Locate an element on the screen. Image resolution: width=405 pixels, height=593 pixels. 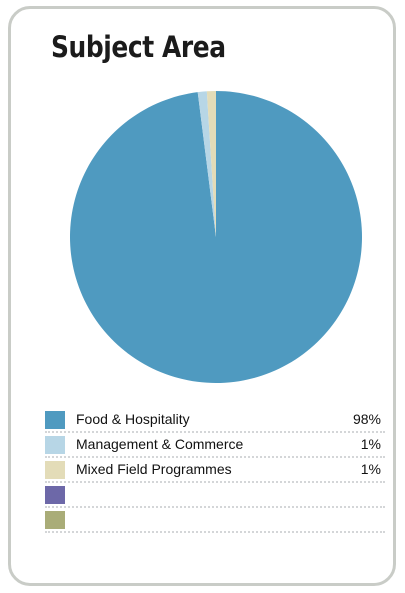
legend-row: Mixed Field Programmes 1% is located at coordinates (215, 470).